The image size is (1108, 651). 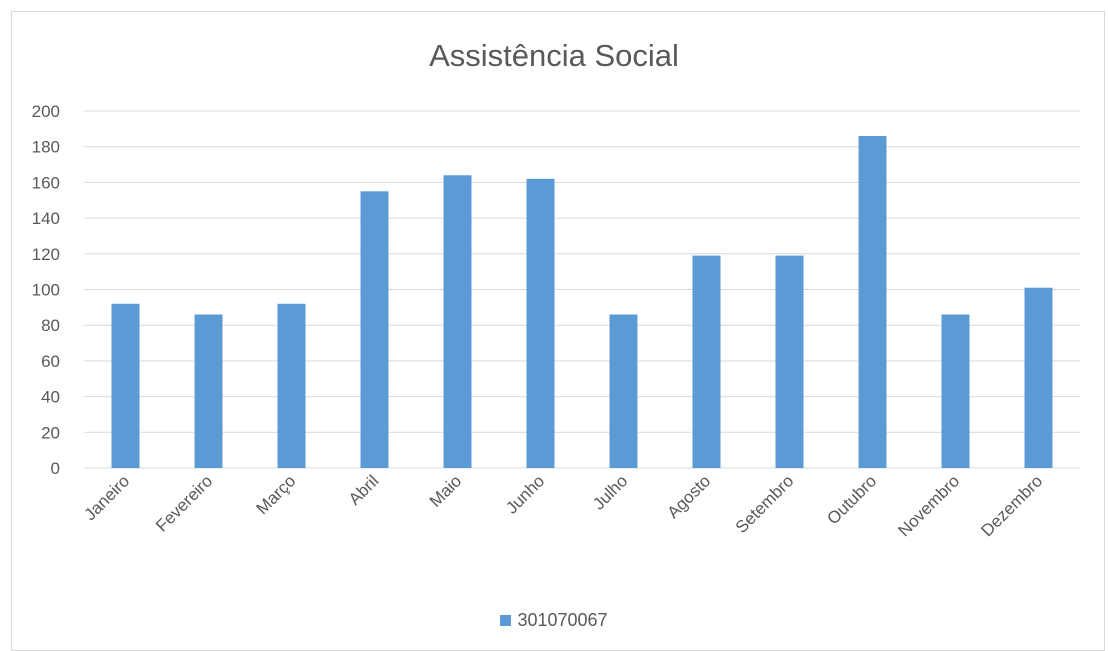 What do you see at coordinates (1011, 505) in the screenshot?
I see `x-tick-label: Dezembro` at bounding box center [1011, 505].